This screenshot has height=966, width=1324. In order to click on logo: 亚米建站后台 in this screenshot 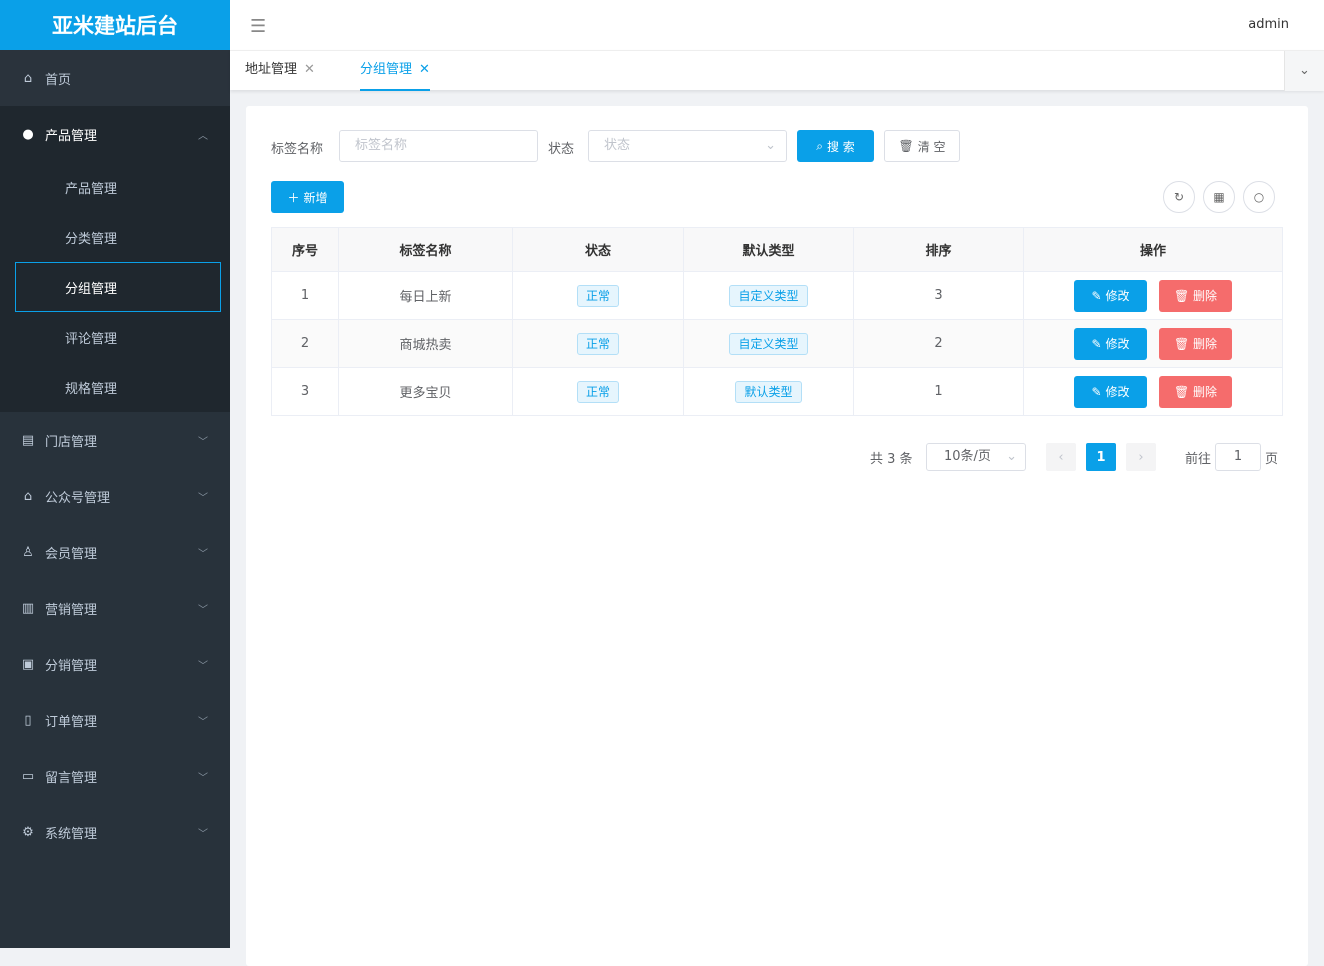, I will do `click(115, 25)`.